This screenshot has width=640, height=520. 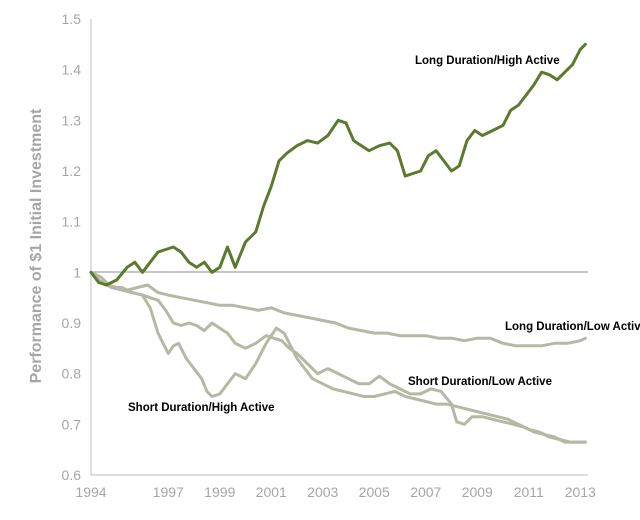 I want to click on y-tick-label: 0.6, so click(x=72, y=475).